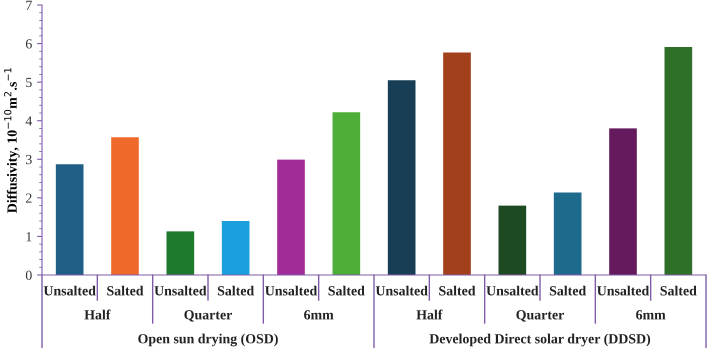  I want to click on y-tick-label: 2, so click(29, 198).